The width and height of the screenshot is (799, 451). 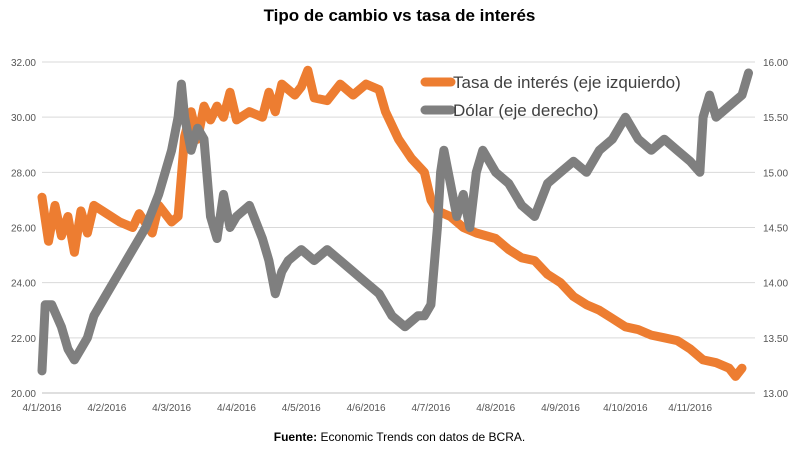 What do you see at coordinates (775, 173) in the screenshot?
I see `right-tick-label: 15.00` at bounding box center [775, 173].